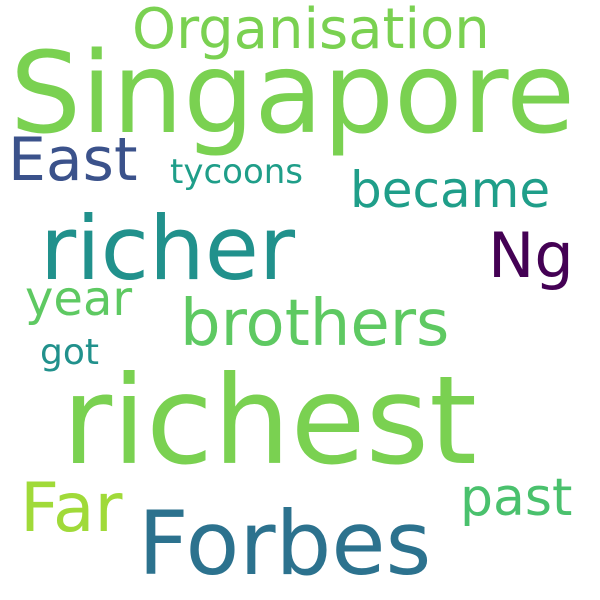 The height and width of the screenshot is (600, 600). What do you see at coordinates (69, 352) in the screenshot?
I see `word-got: got` at bounding box center [69, 352].